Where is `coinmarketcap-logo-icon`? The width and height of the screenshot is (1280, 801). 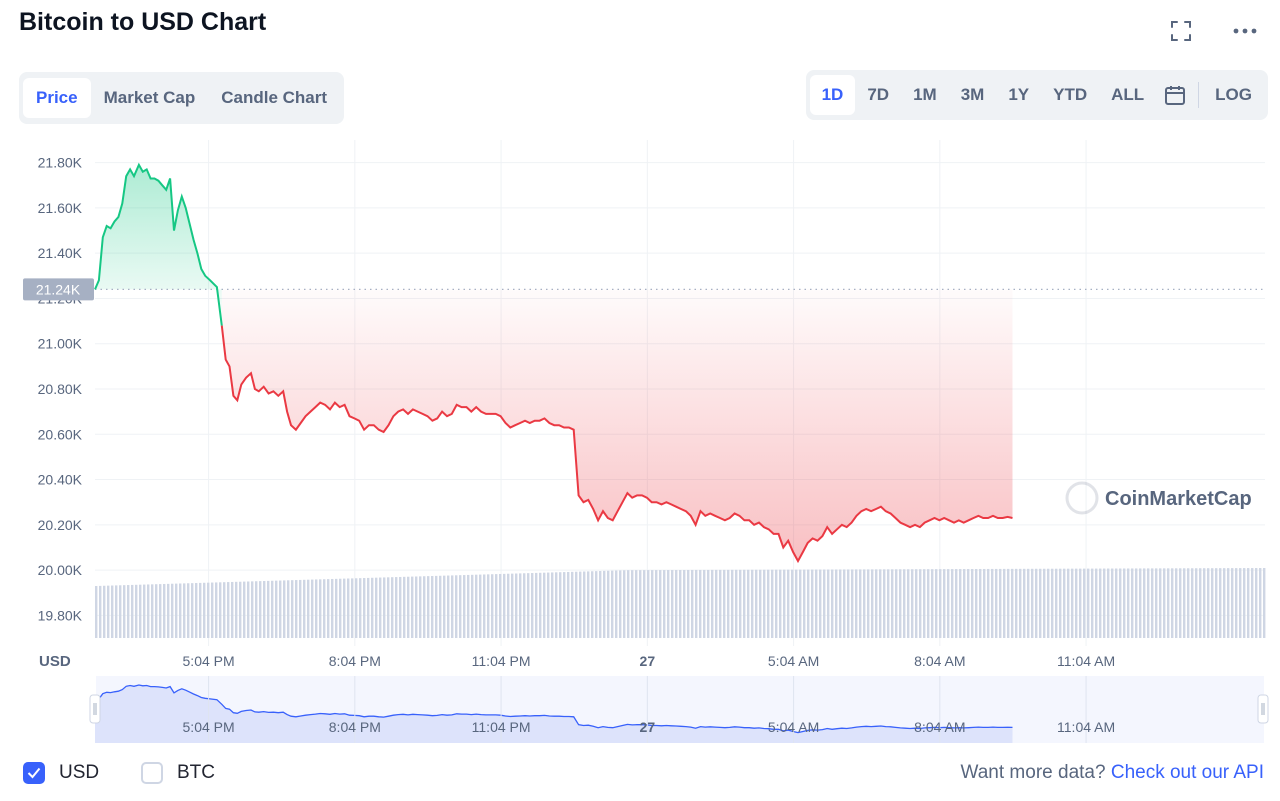
coinmarketcap-logo-icon is located at coordinates (1082, 498).